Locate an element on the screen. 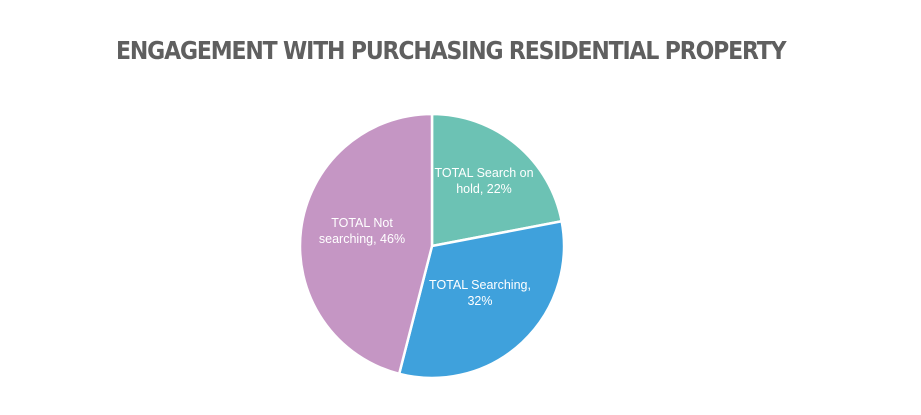  pie-slice-label-line: TOTAL Search on is located at coordinates (483, 173).